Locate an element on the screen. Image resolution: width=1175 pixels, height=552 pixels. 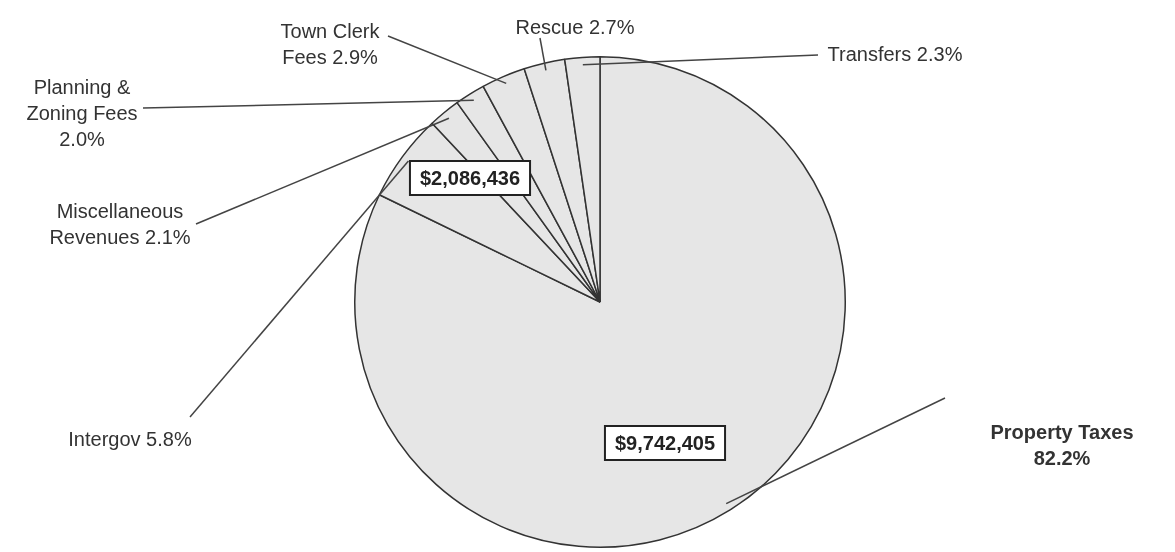
slice-label: Miscellaneous Revenues 2.1% is located at coordinates (120, 223).